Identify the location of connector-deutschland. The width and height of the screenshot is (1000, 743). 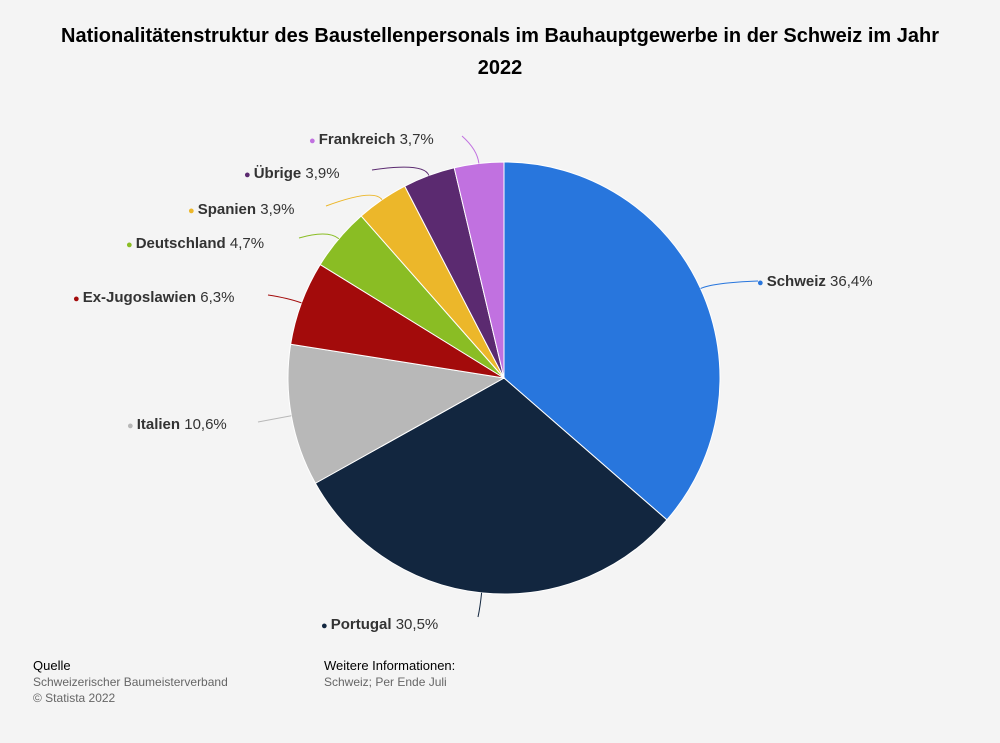
(319, 236).